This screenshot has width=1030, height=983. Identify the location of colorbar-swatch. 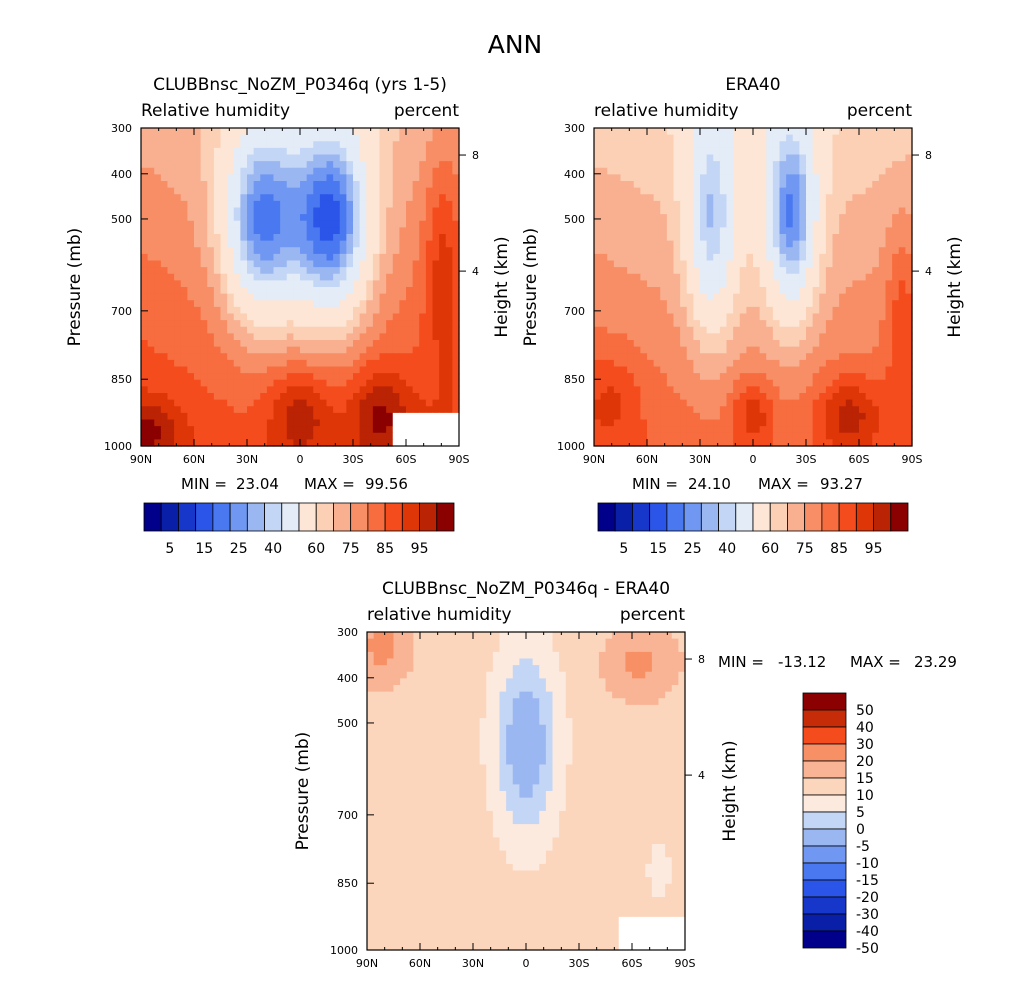
(899, 517).